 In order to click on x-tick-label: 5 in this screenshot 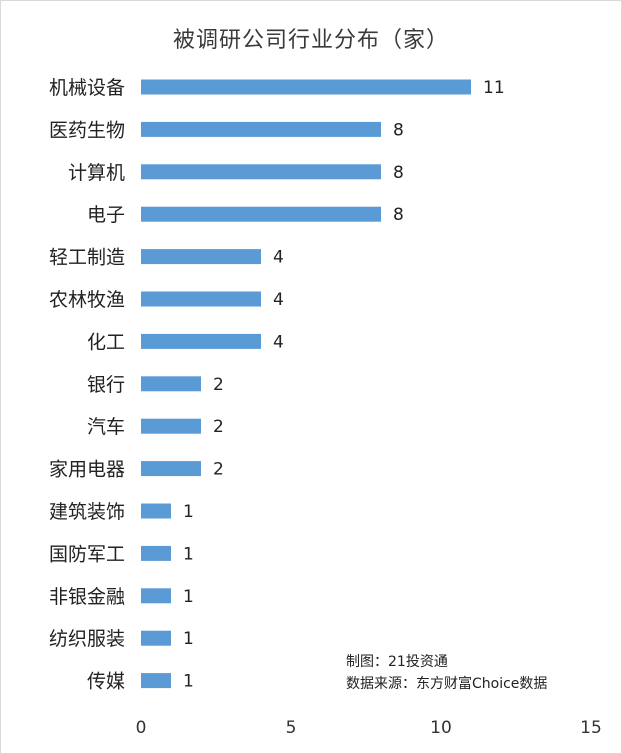, I will do `click(291, 728)`.